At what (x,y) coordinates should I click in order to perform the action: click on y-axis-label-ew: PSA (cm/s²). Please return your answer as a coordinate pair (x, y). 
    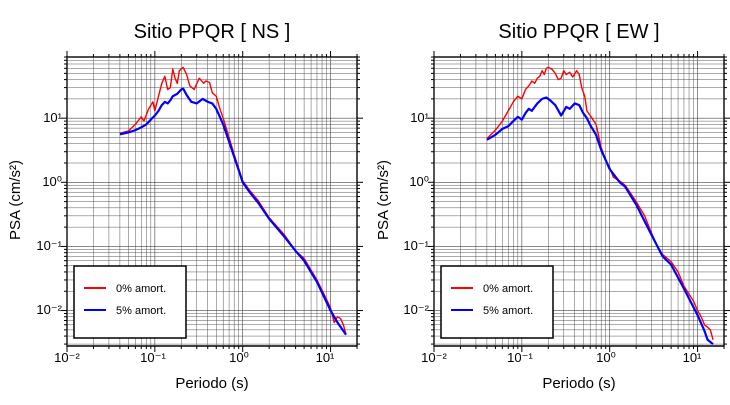
    Looking at the image, I should click on (383, 200).